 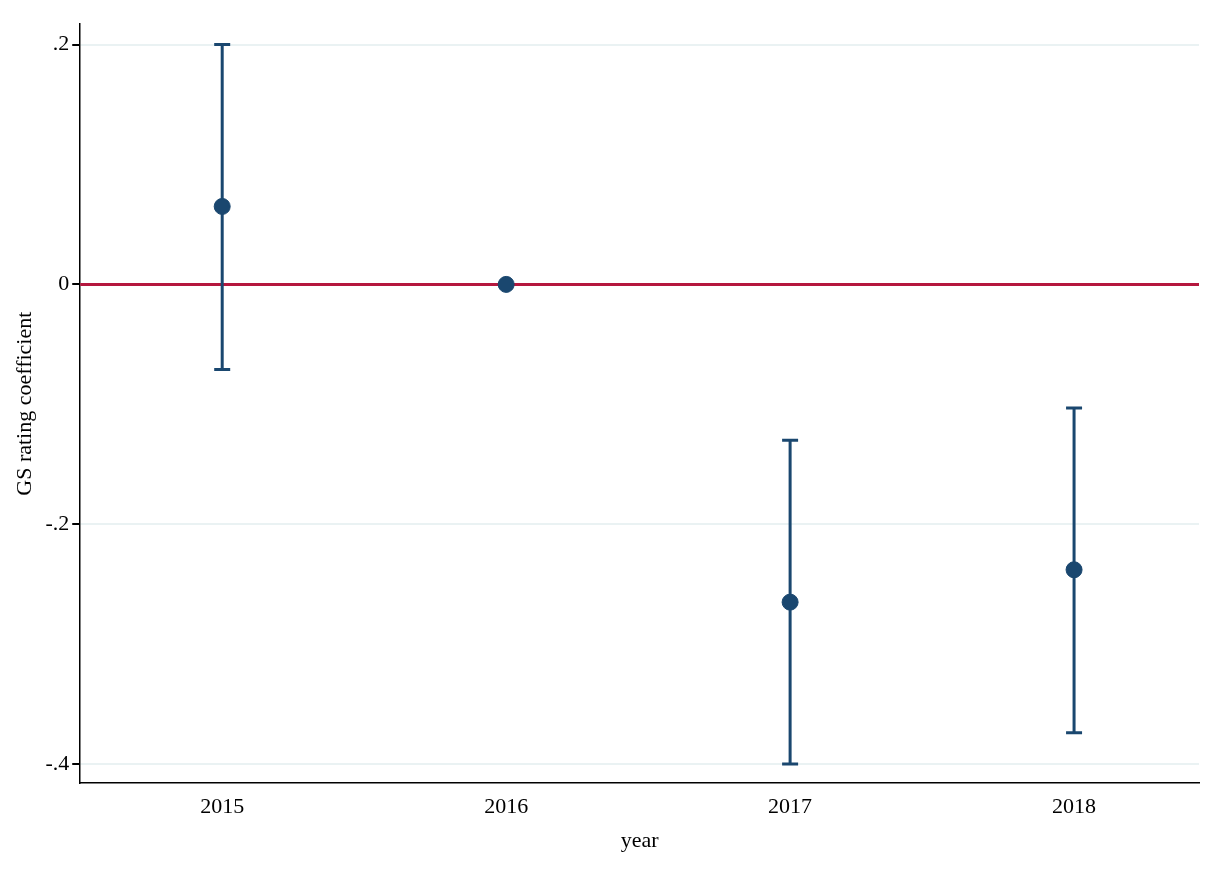 What do you see at coordinates (790, 806) in the screenshot?
I see `x-tick-label: 2017` at bounding box center [790, 806].